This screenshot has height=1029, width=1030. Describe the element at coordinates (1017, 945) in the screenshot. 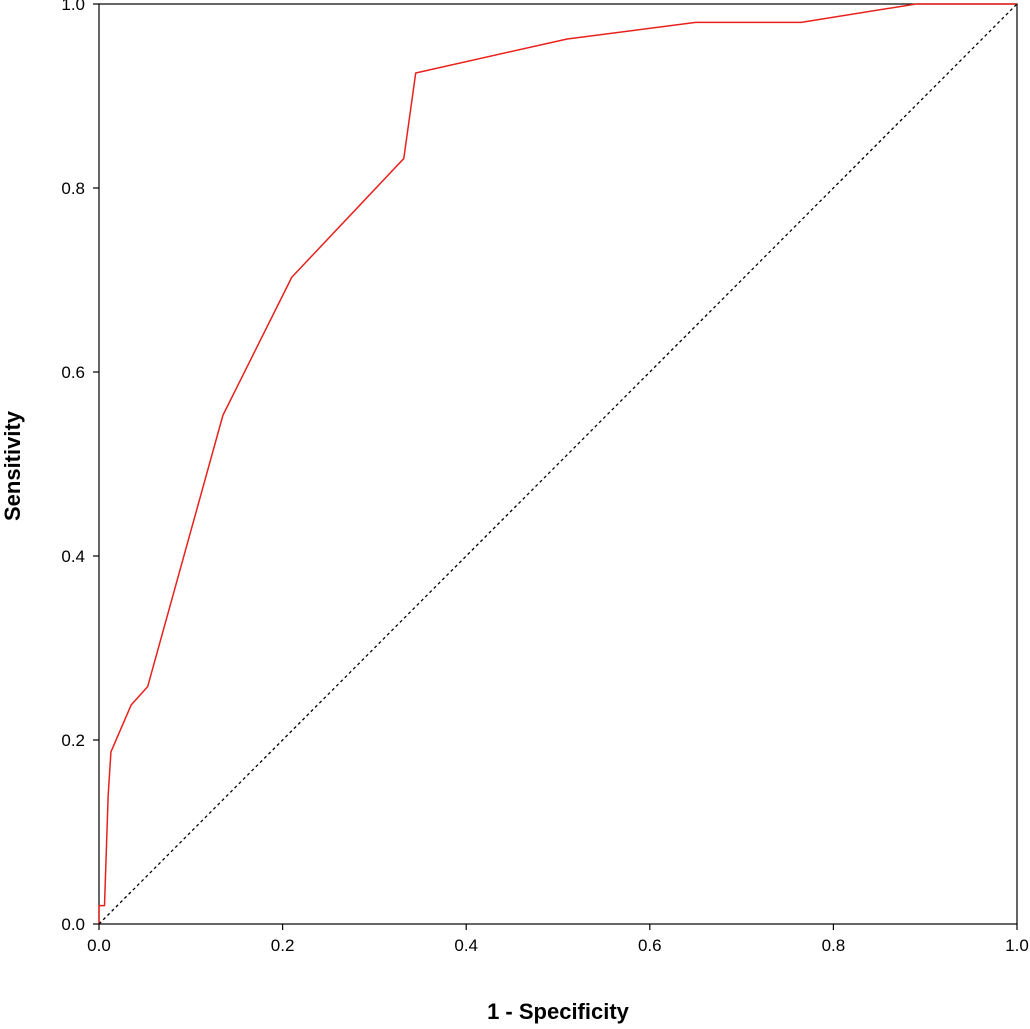

I see `x-tick-label: 1.0` at that location.